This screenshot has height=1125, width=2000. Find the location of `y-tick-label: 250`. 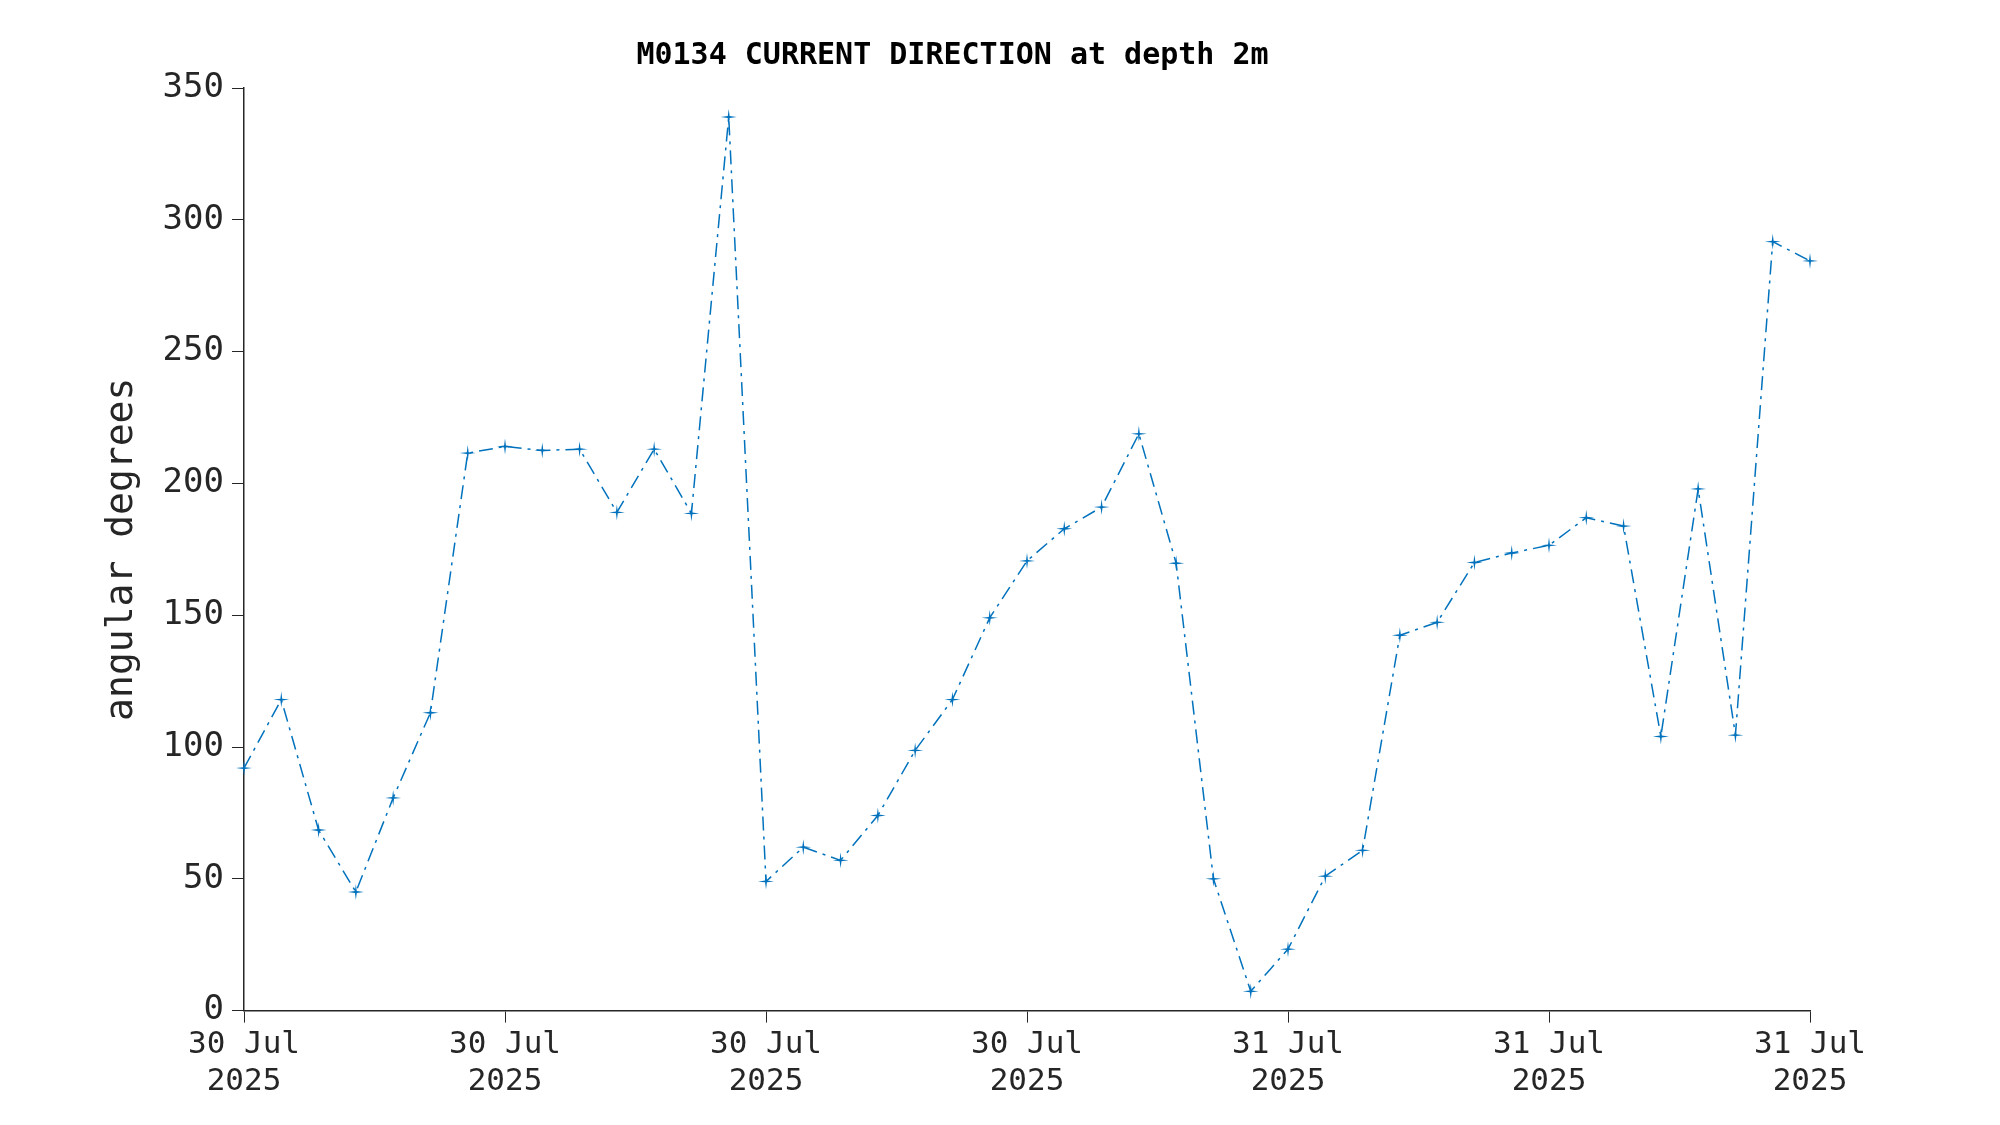

y-tick-label: 250 is located at coordinates (193, 348).